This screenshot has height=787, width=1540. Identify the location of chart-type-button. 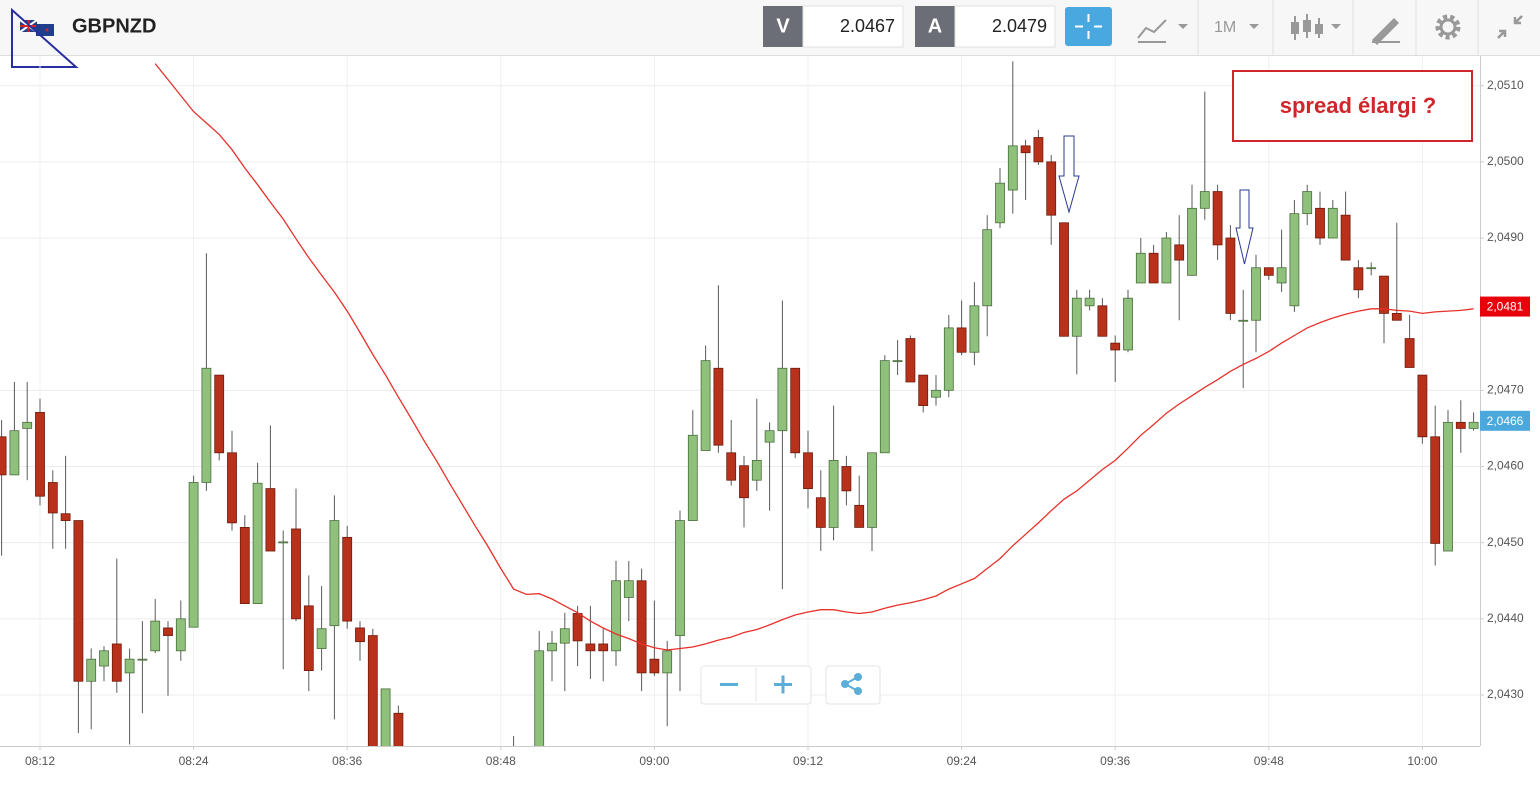
(1162, 31).